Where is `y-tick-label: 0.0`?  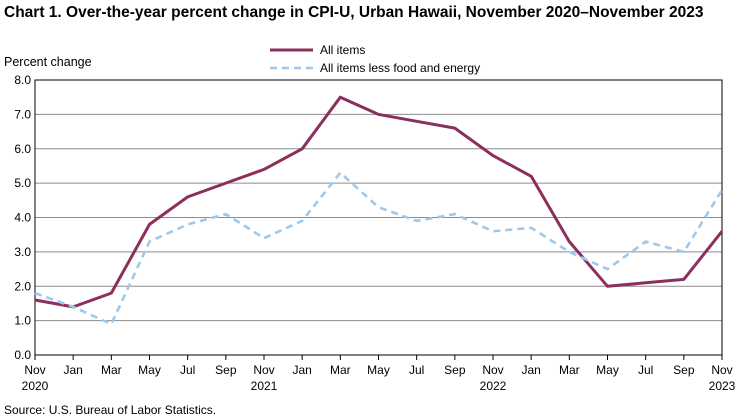 y-tick-label: 0.0 is located at coordinates (22, 355).